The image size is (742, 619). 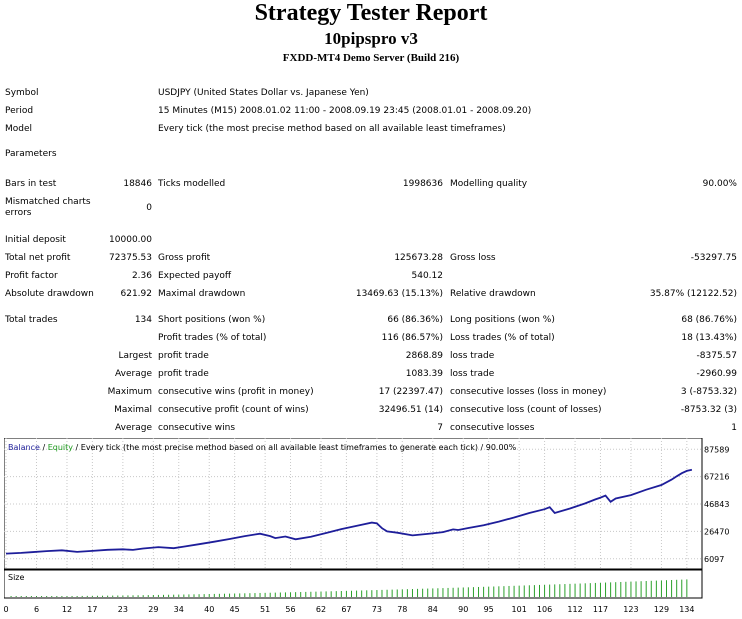 What do you see at coordinates (415, 320) in the screenshot?
I see `short-positions-value: 66 (86.36%)` at bounding box center [415, 320].